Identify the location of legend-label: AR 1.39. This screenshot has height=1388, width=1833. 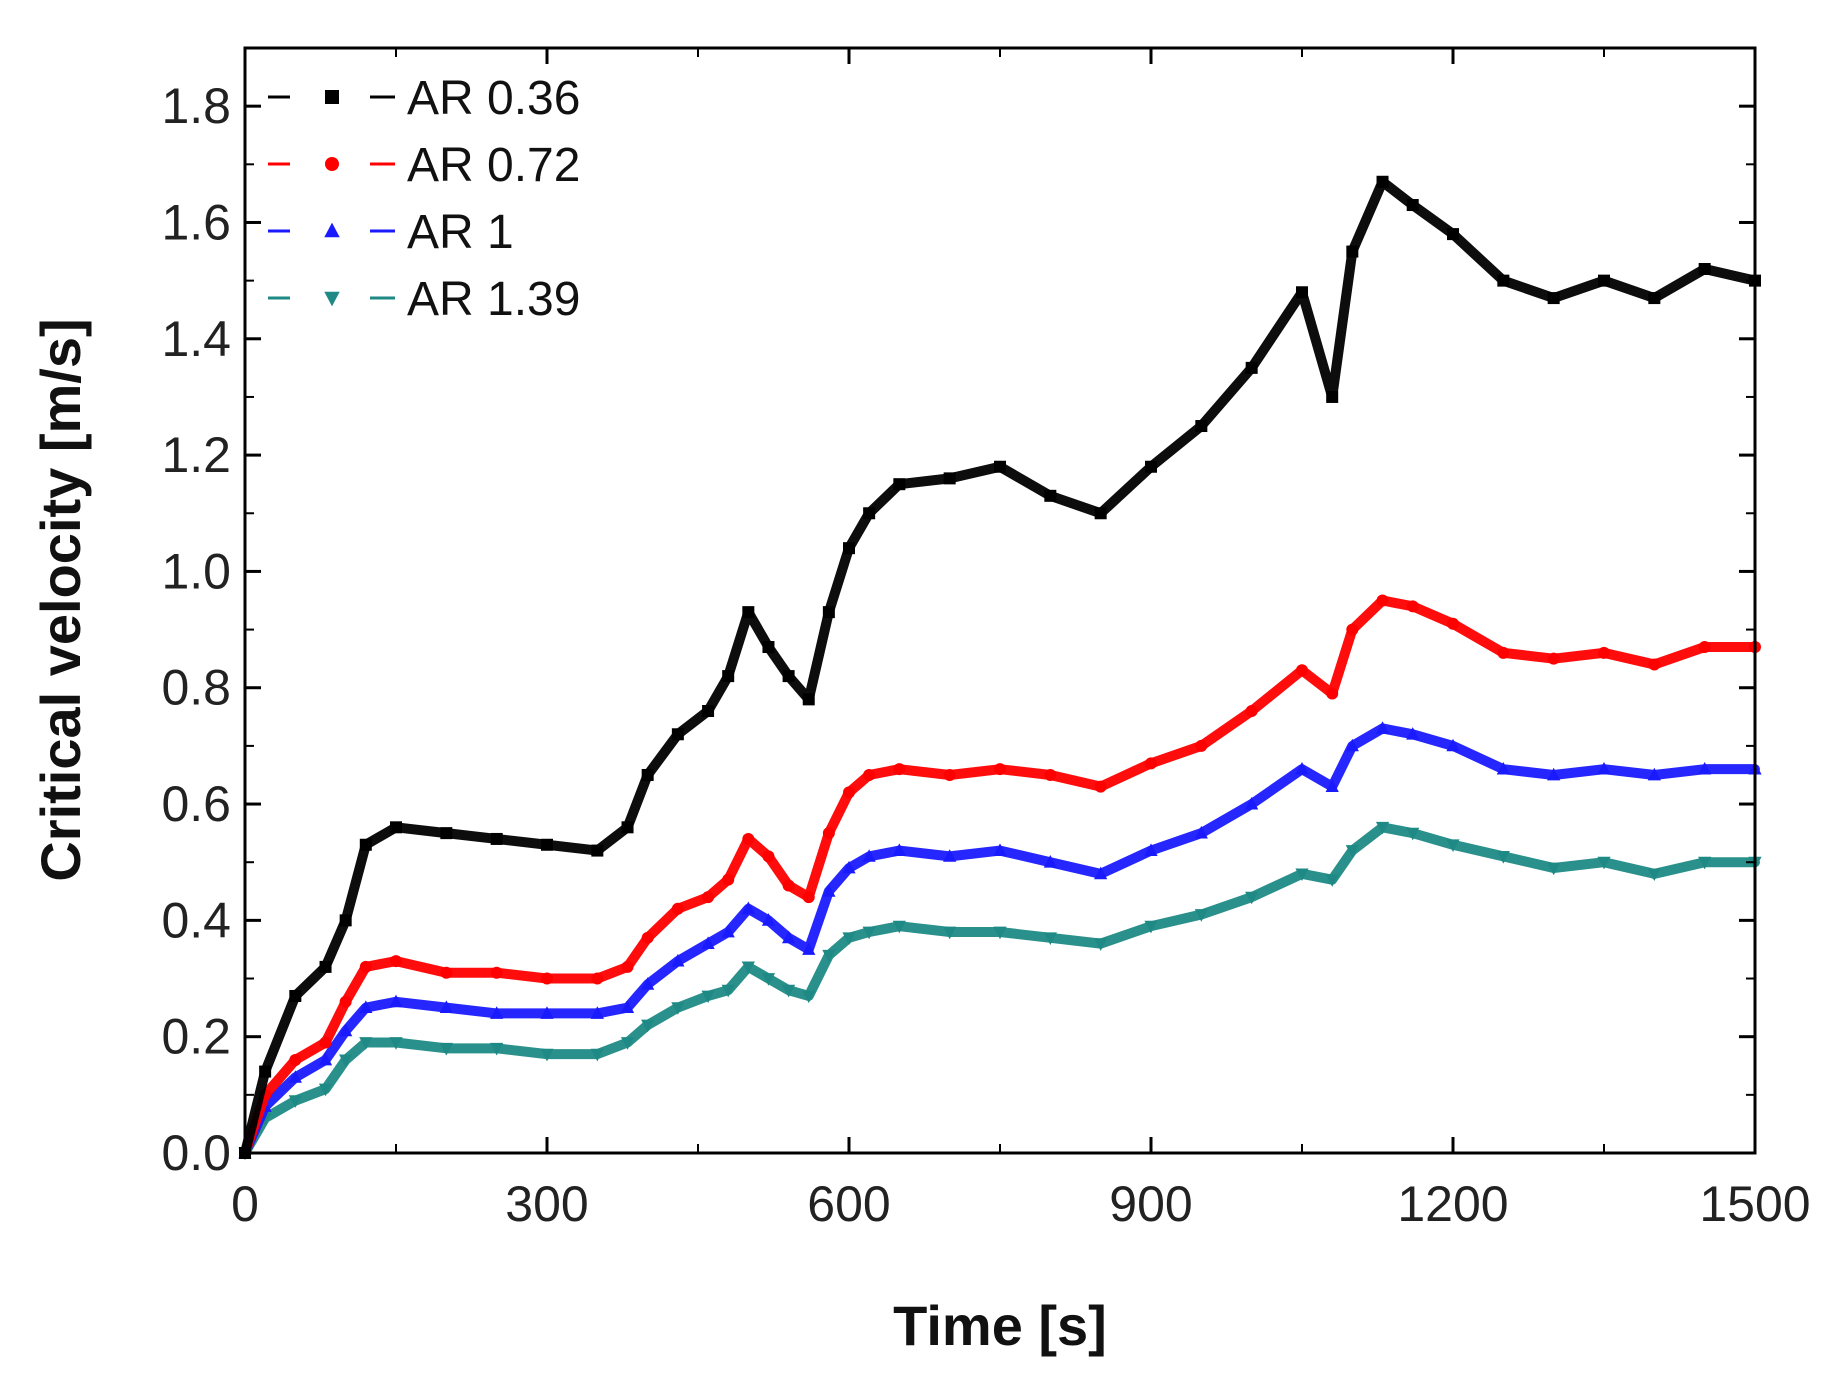
(493, 299).